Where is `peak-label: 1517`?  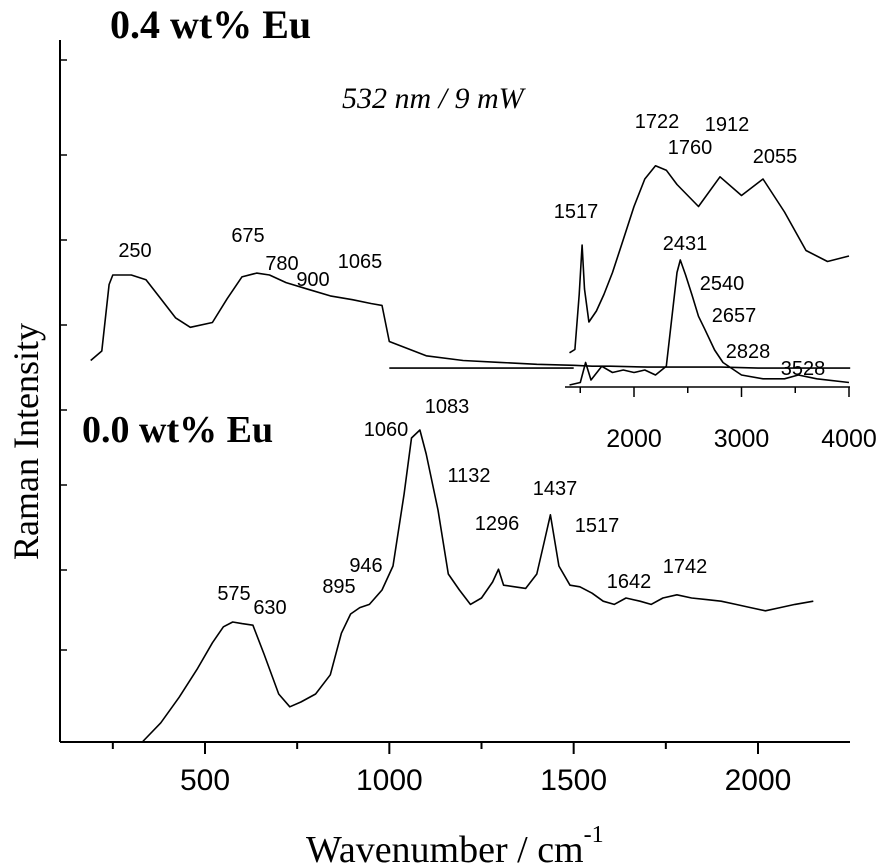 peak-label: 1517 is located at coordinates (597, 526).